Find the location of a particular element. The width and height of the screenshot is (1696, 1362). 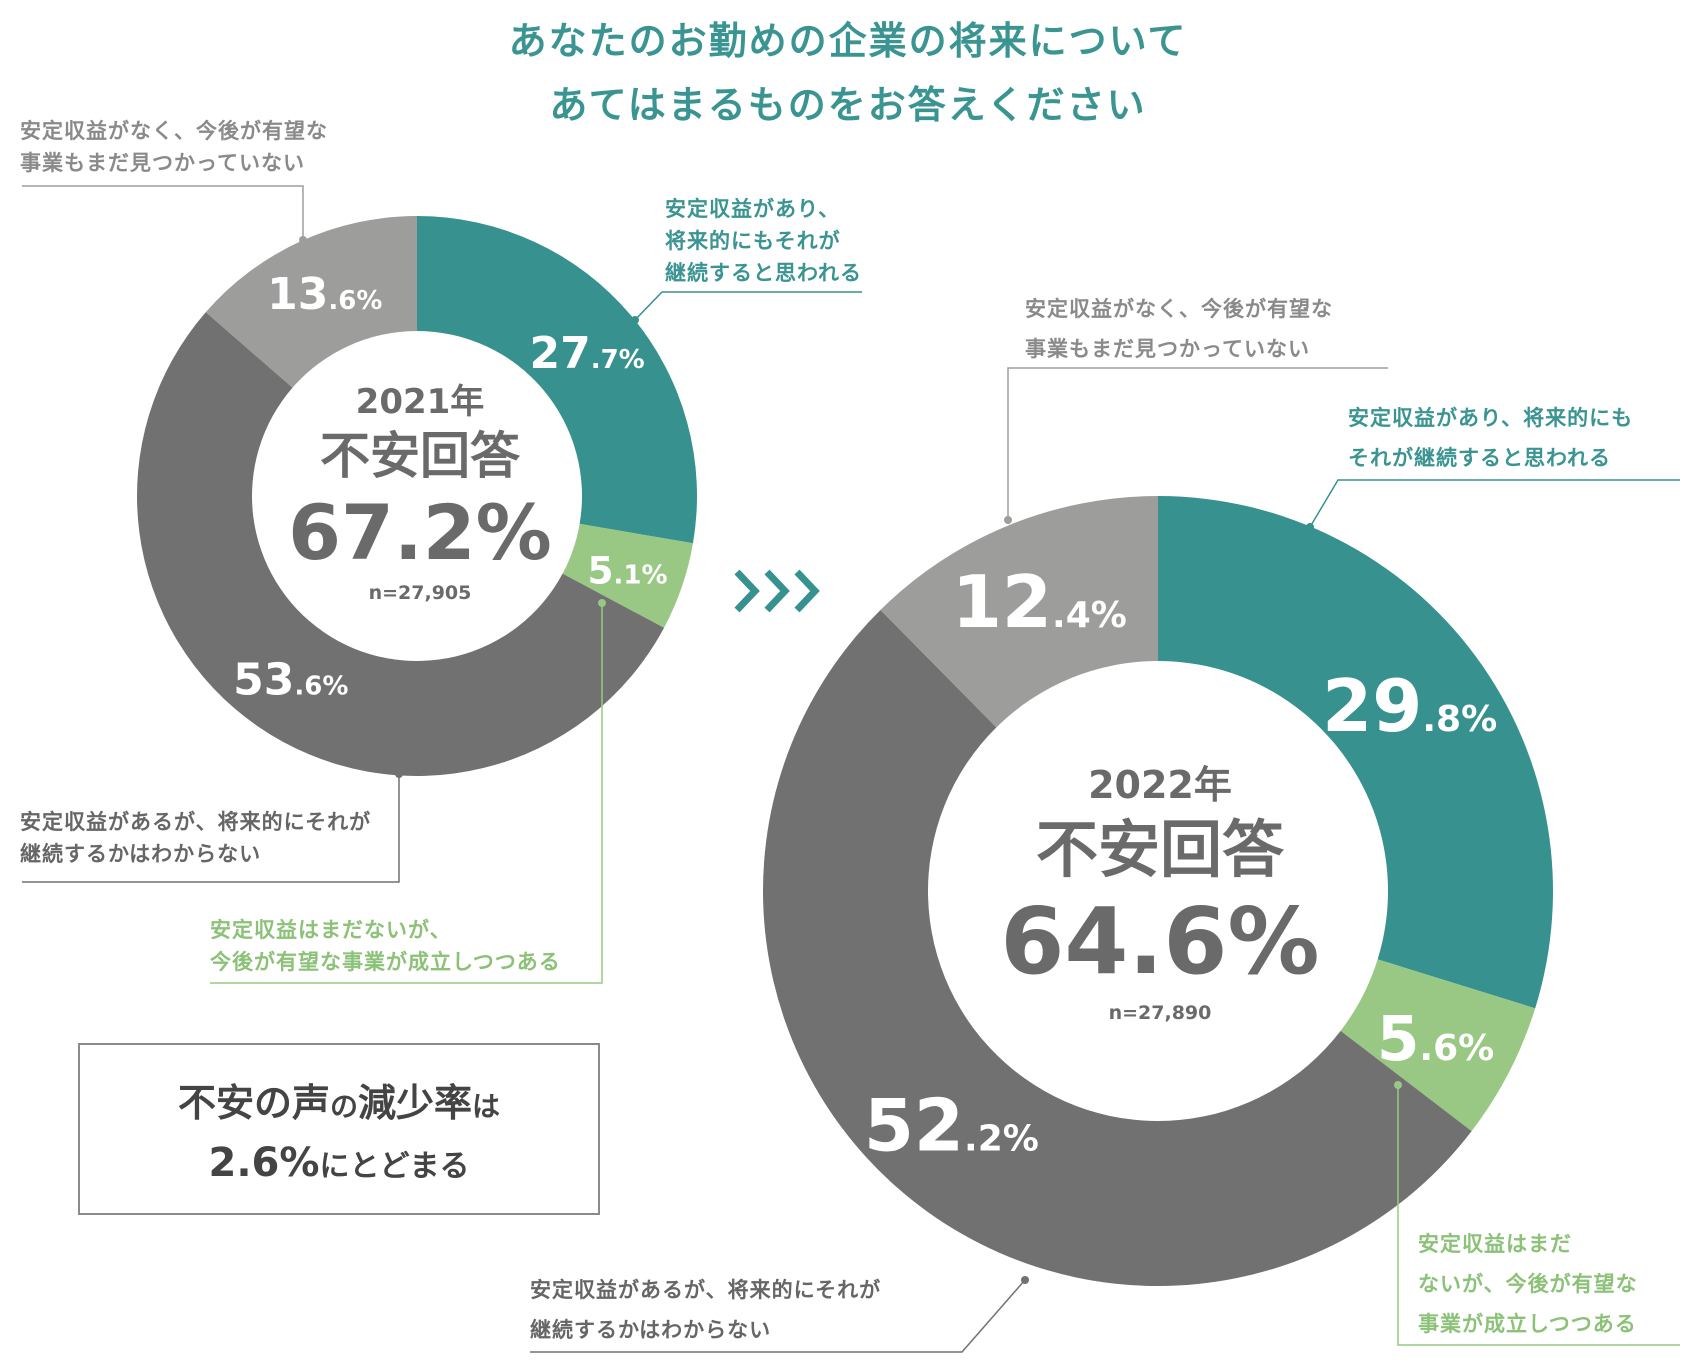

arrow-chevrons-icon is located at coordinates (777, 591).